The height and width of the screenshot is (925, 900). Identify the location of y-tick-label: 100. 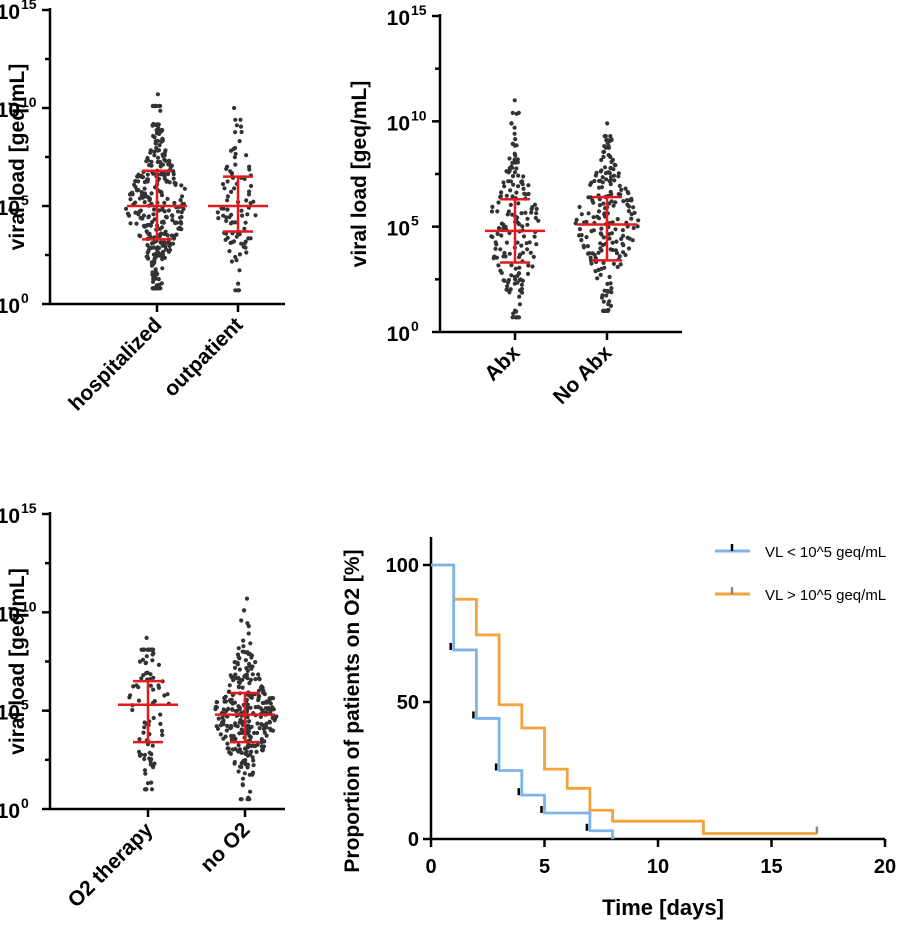
(402, 566).